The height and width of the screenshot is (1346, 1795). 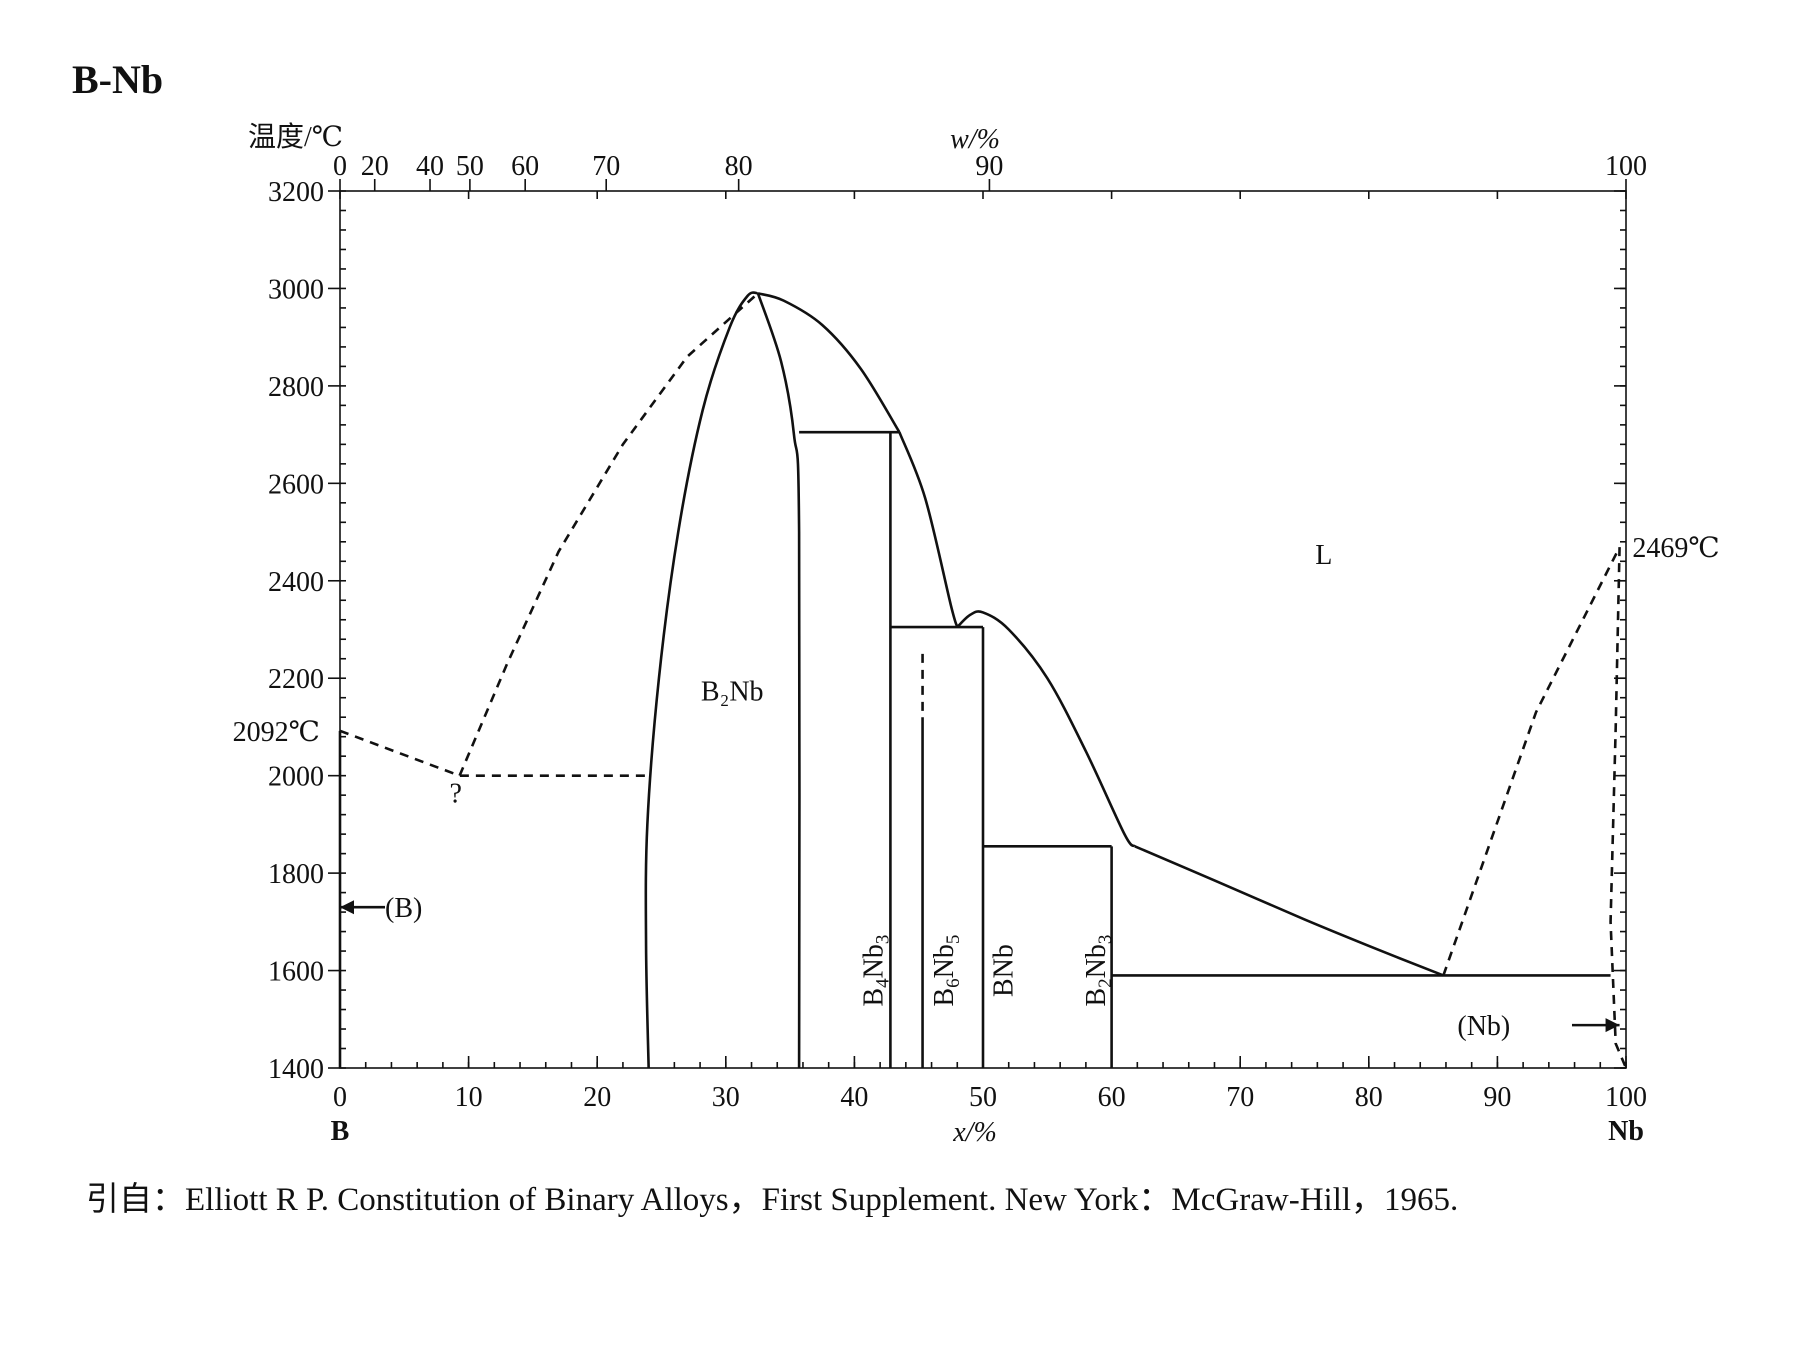 What do you see at coordinates (456, 794) in the screenshot?
I see `annotation-label: ?` at bounding box center [456, 794].